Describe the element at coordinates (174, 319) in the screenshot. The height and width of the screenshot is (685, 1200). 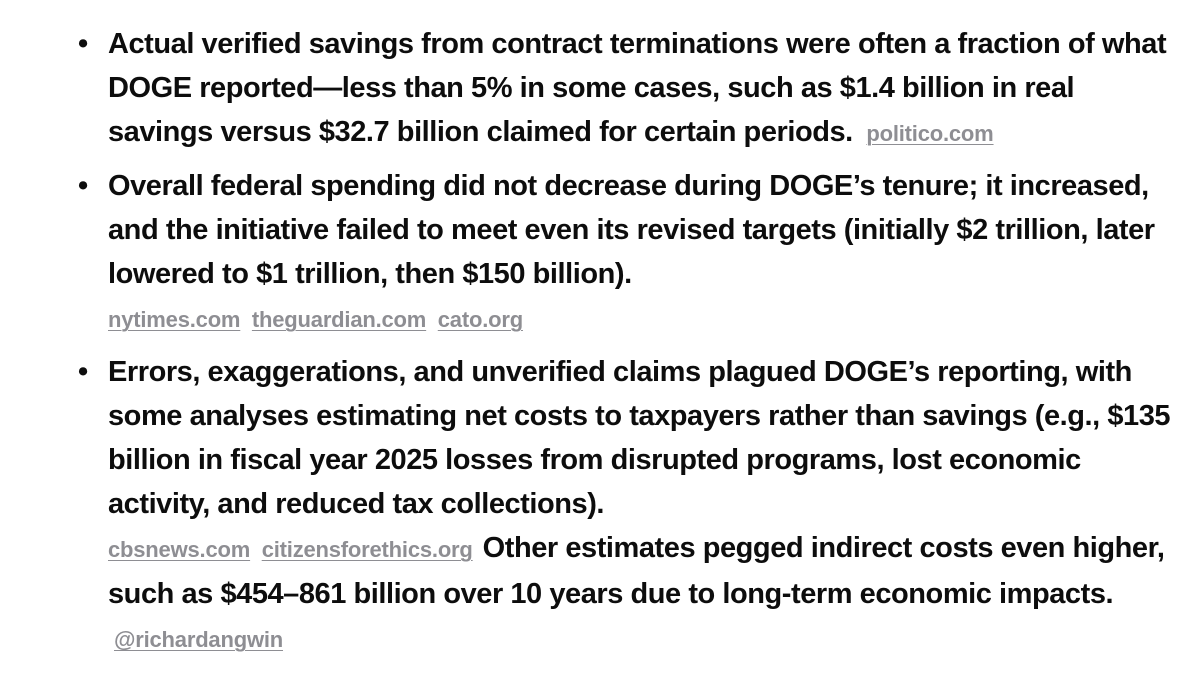
I see `source-link-nytimes: nytimes.com` at that location.